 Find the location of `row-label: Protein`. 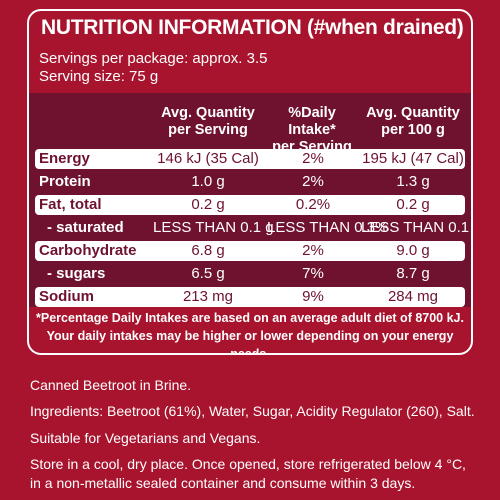

row-label: Protein is located at coordinates (65, 181).